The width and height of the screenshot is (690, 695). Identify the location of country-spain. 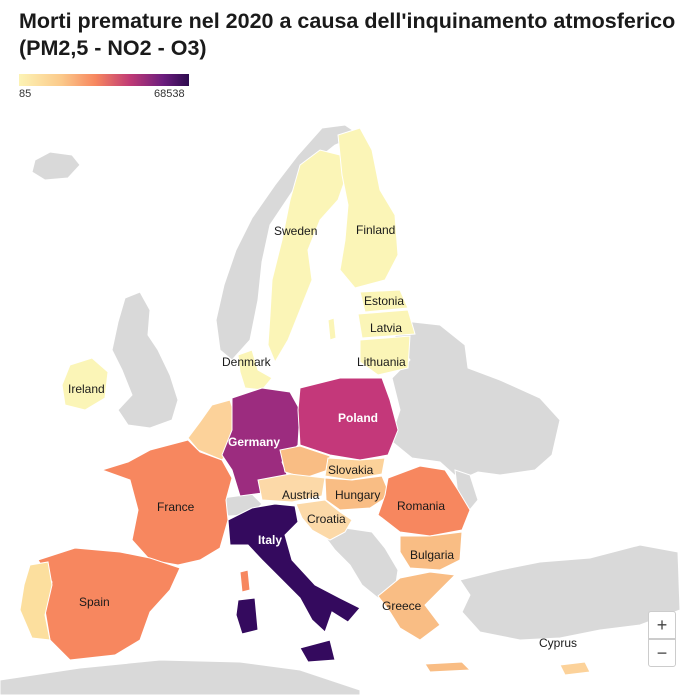
(109, 604).